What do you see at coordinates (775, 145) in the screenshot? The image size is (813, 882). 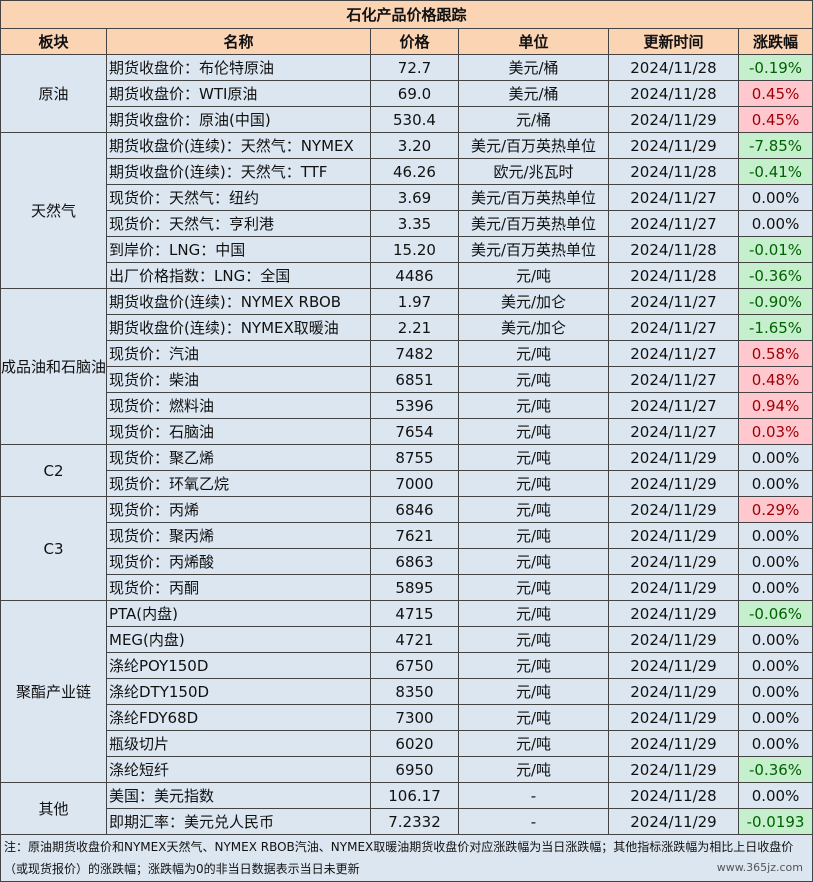 I see `change-cell: -7.85%` at bounding box center [775, 145].